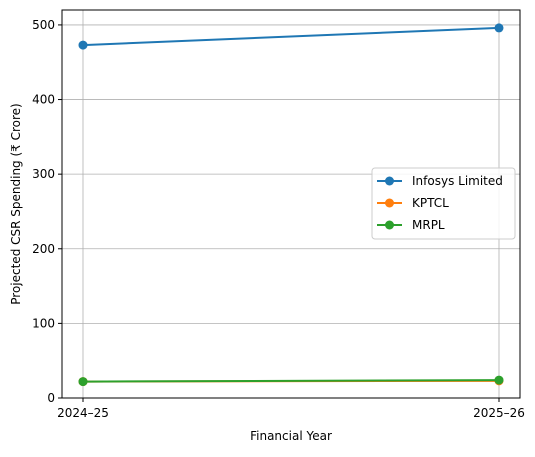  I want to click on legend-box, so click(443, 203).